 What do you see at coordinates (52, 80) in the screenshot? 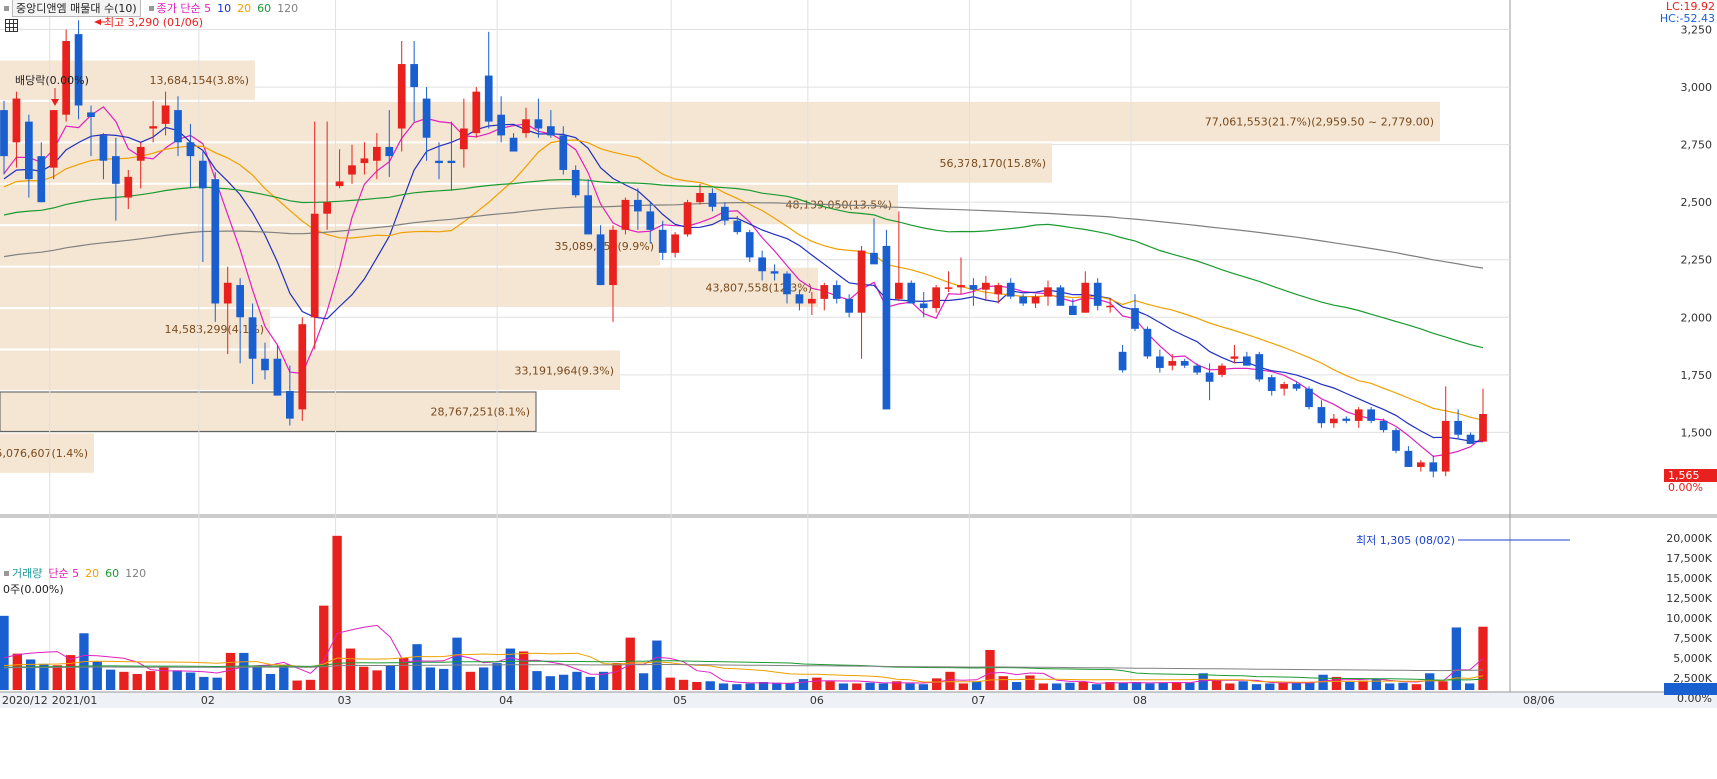
I see `dividend-annotation: 배당락(0.00%)` at bounding box center [52, 80].